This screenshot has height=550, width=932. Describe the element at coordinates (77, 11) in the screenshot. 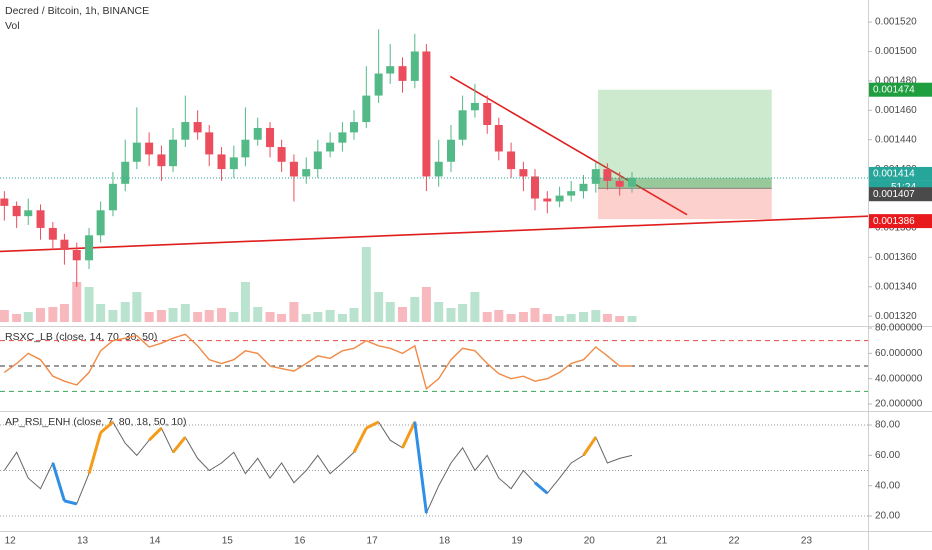

I see `chart-title: Decred / Bitcoin, 1h, BINANCE` at that location.